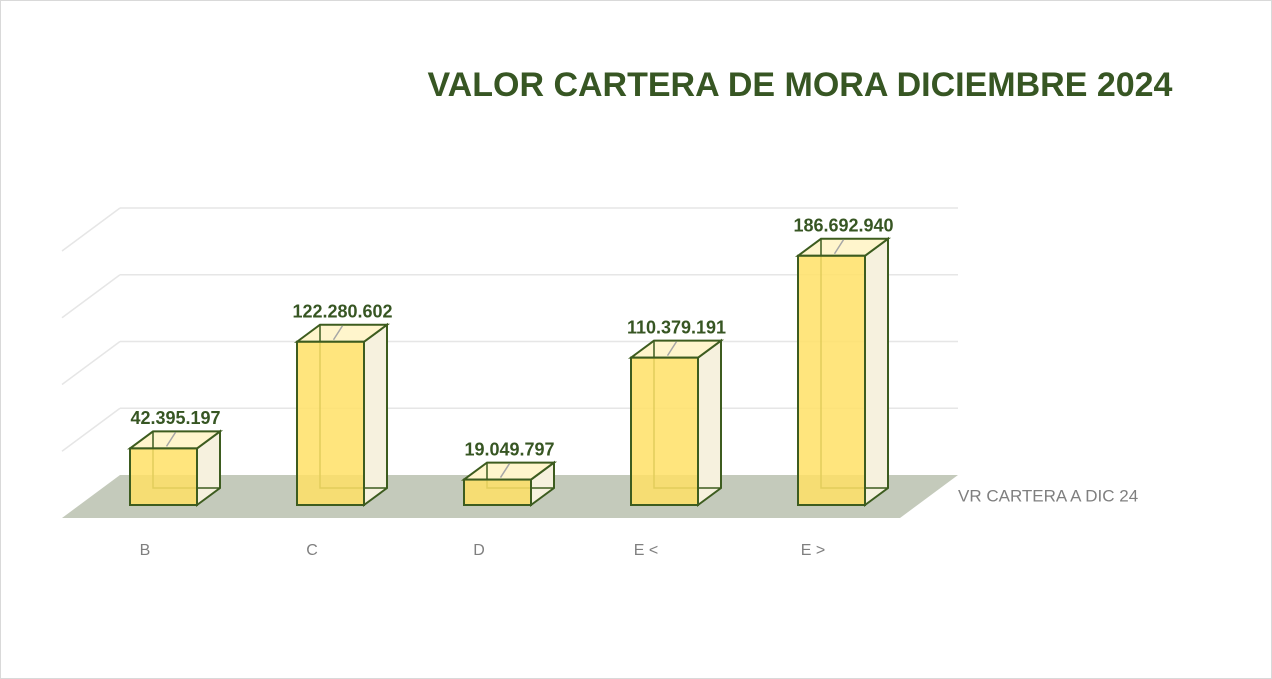 The height and width of the screenshot is (679, 1272). Describe the element at coordinates (1048, 495) in the screenshot. I see `series-label: VR CARTERA A DIC 24` at that location.